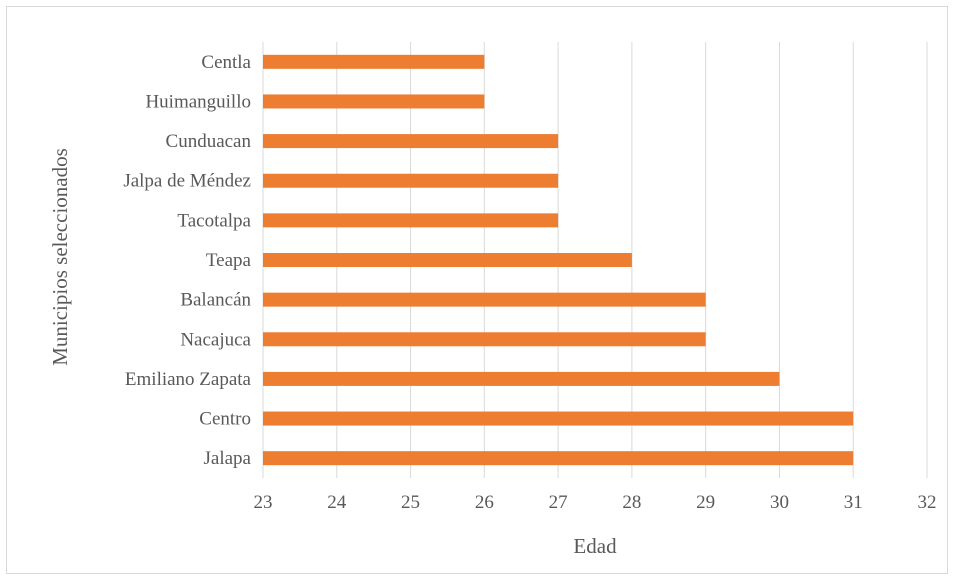 This screenshot has width=956, height=581. What do you see at coordinates (214, 220) in the screenshot?
I see `category-label: Tacotalpa` at bounding box center [214, 220].